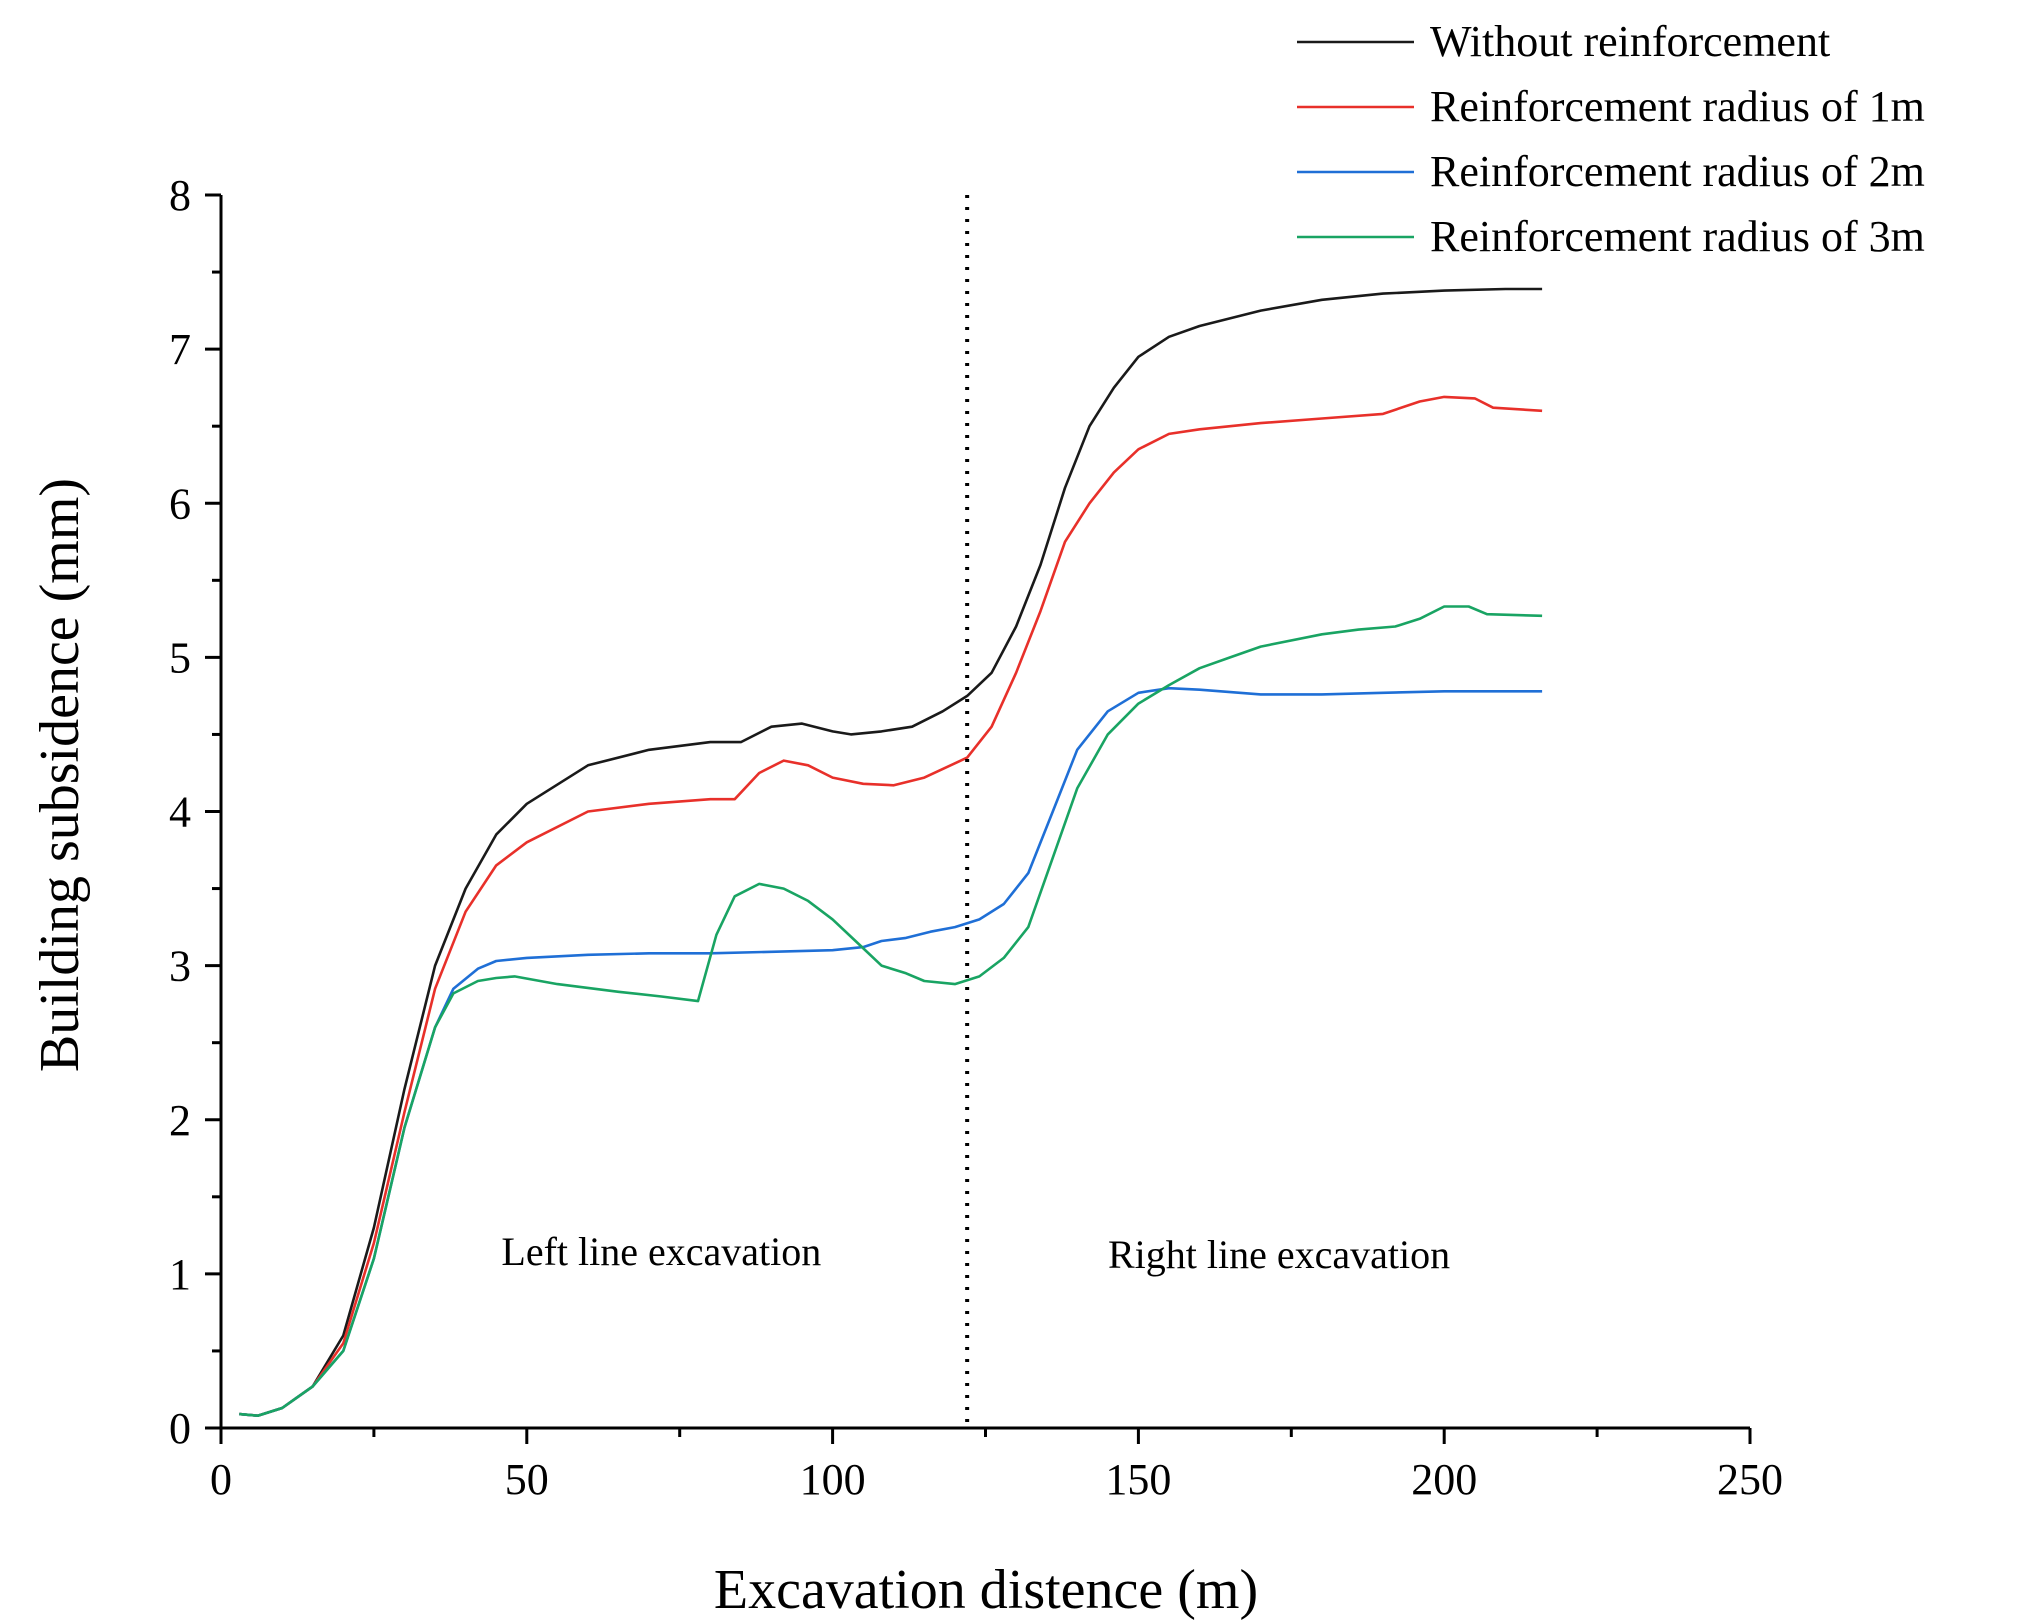 This screenshot has width=2019, height=1623. What do you see at coordinates (180, 966) in the screenshot?
I see `y-tick-label: 3` at bounding box center [180, 966].